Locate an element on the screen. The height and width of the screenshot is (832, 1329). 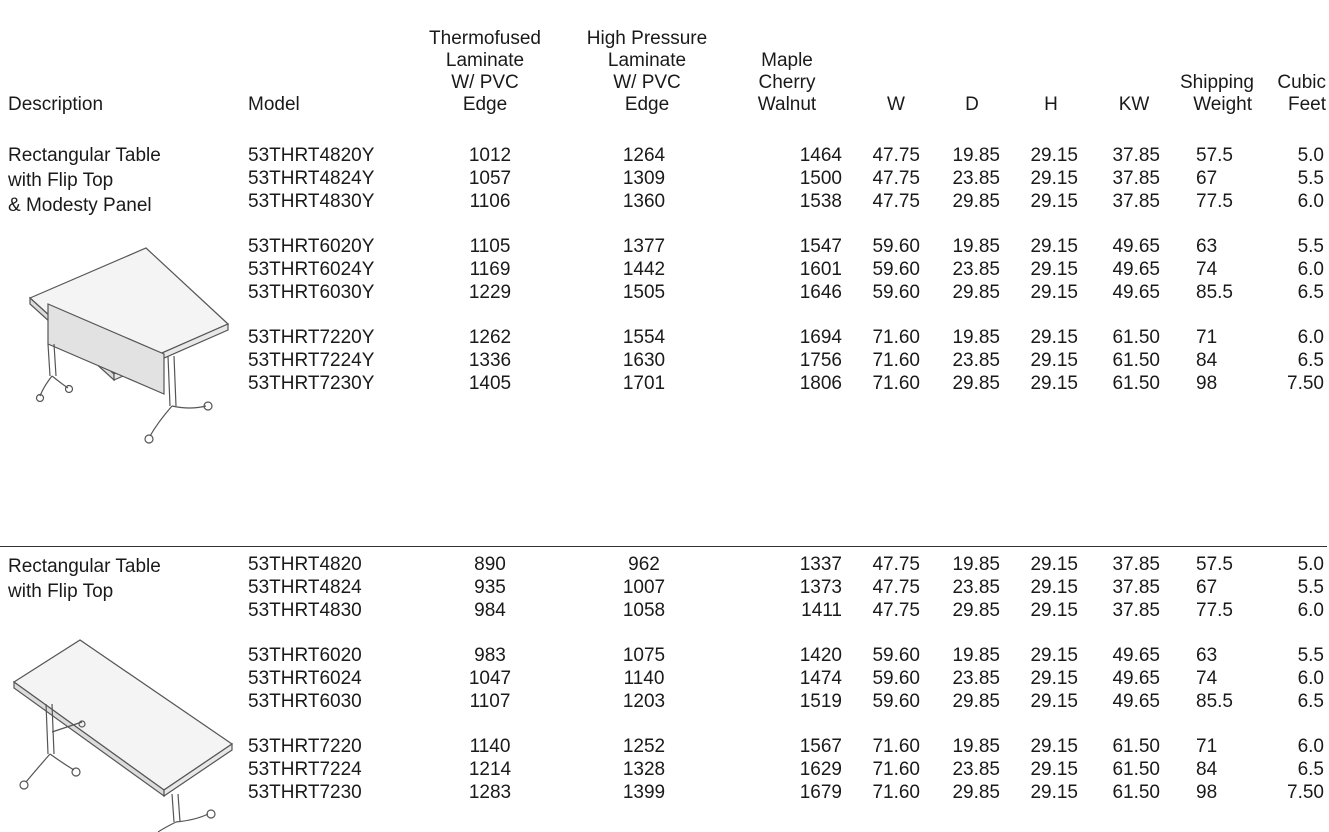
header-kw: KW is located at coordinates (1134, 105).